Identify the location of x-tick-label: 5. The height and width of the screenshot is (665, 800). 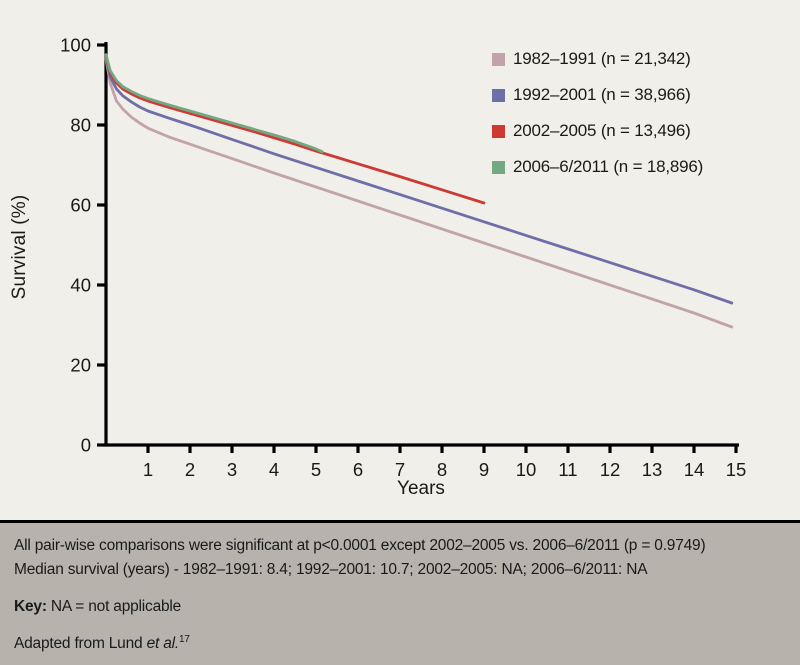
(316, 469).